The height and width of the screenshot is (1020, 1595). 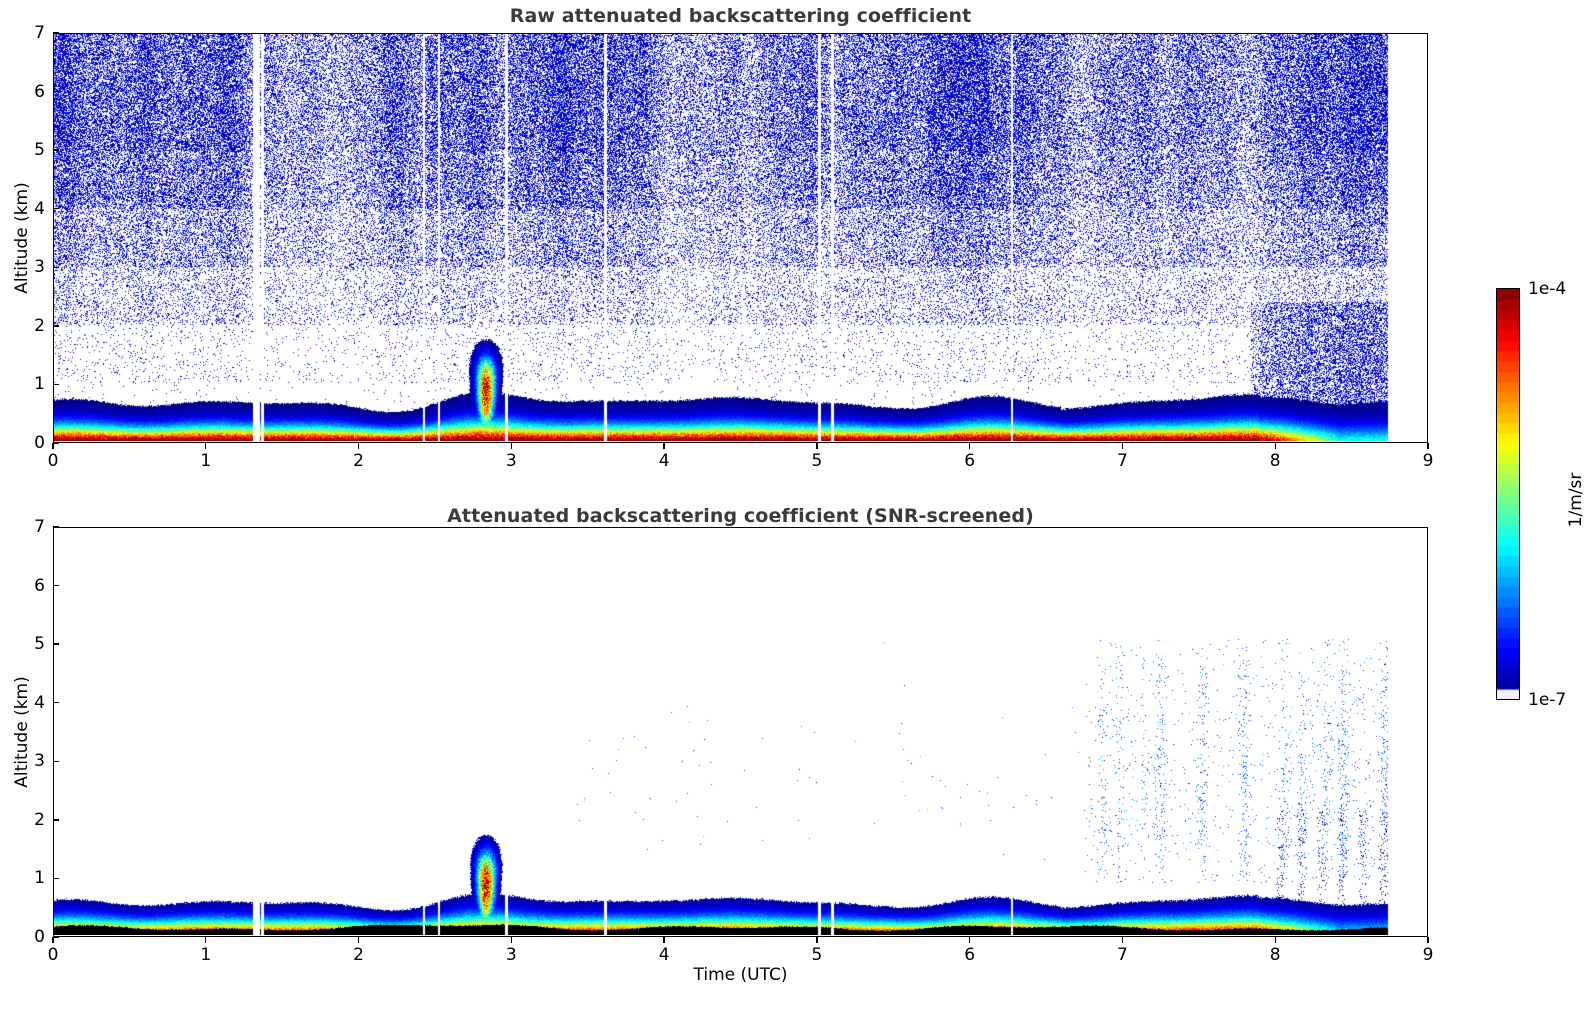 I want to click on y-axis-label-screened: Altitude (km), so click(x=22, y=732).